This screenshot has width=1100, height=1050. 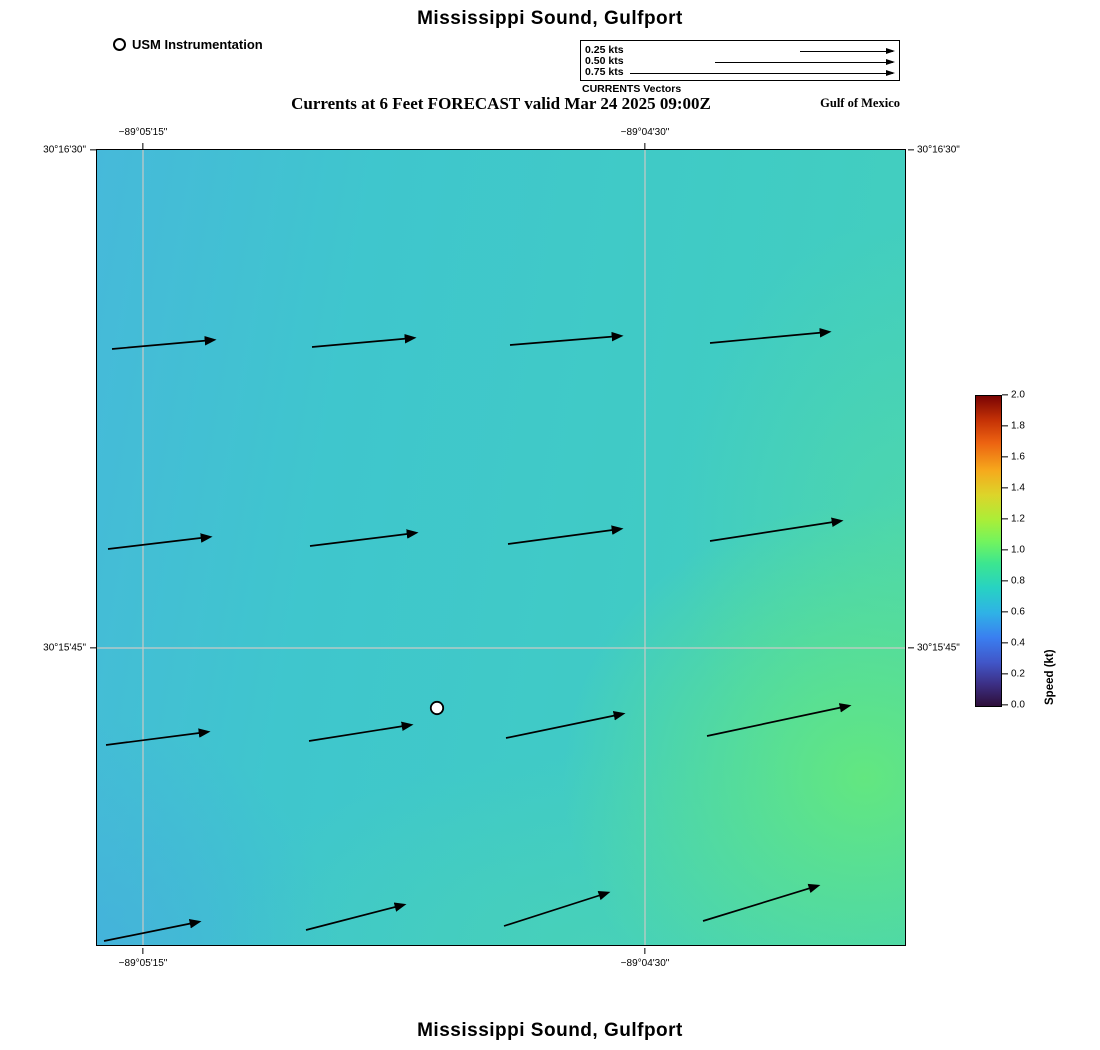 What do you see at coordinates (988, 551) in the screenshot?
I see `speed-colorbar` at bounding box center [988, 551].